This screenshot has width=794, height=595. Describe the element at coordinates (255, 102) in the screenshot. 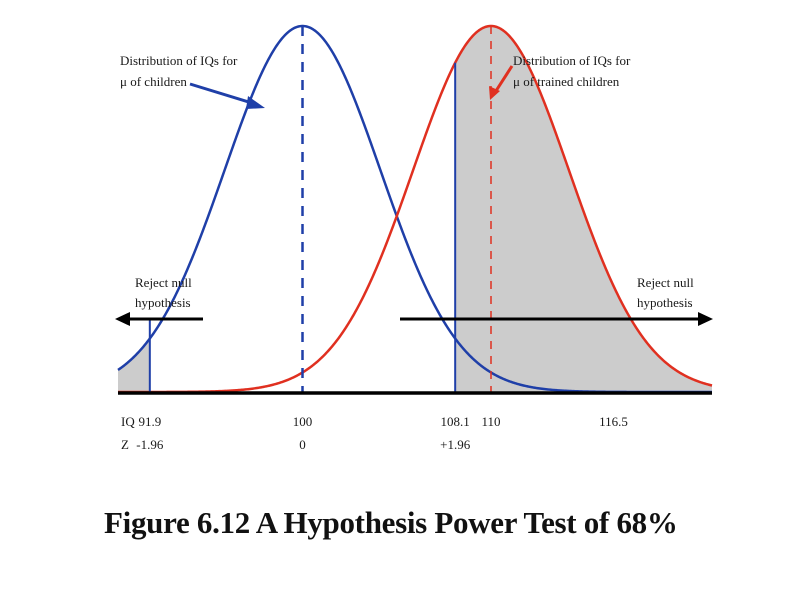

I see `null-label-arrow-head` at that location.